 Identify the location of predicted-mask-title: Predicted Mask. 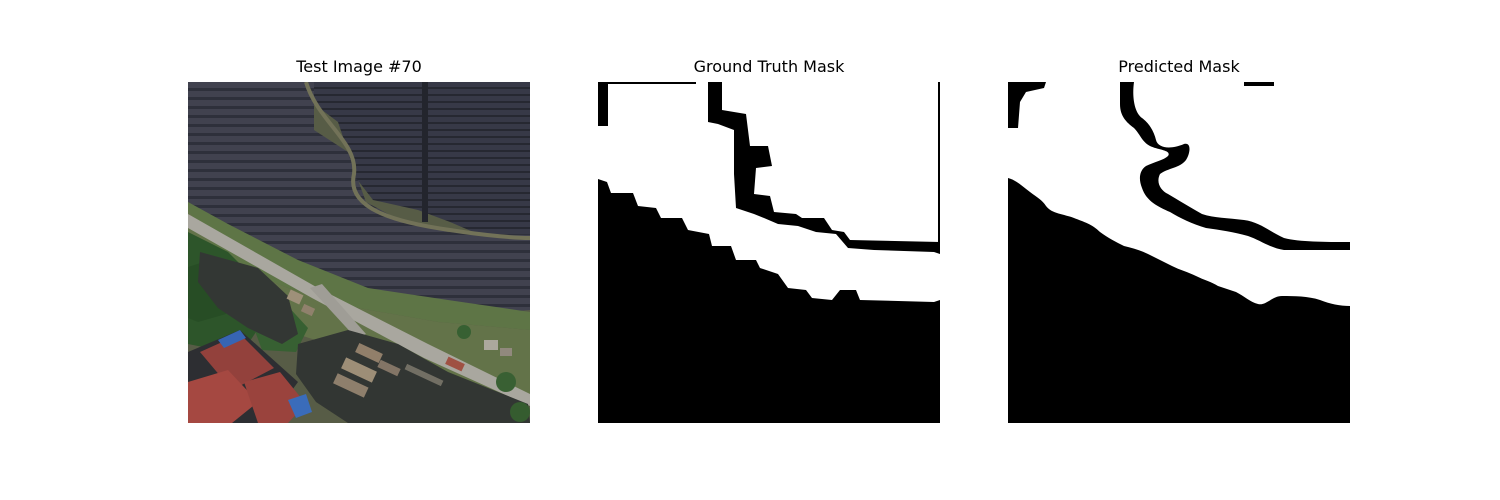
(1179, 66).